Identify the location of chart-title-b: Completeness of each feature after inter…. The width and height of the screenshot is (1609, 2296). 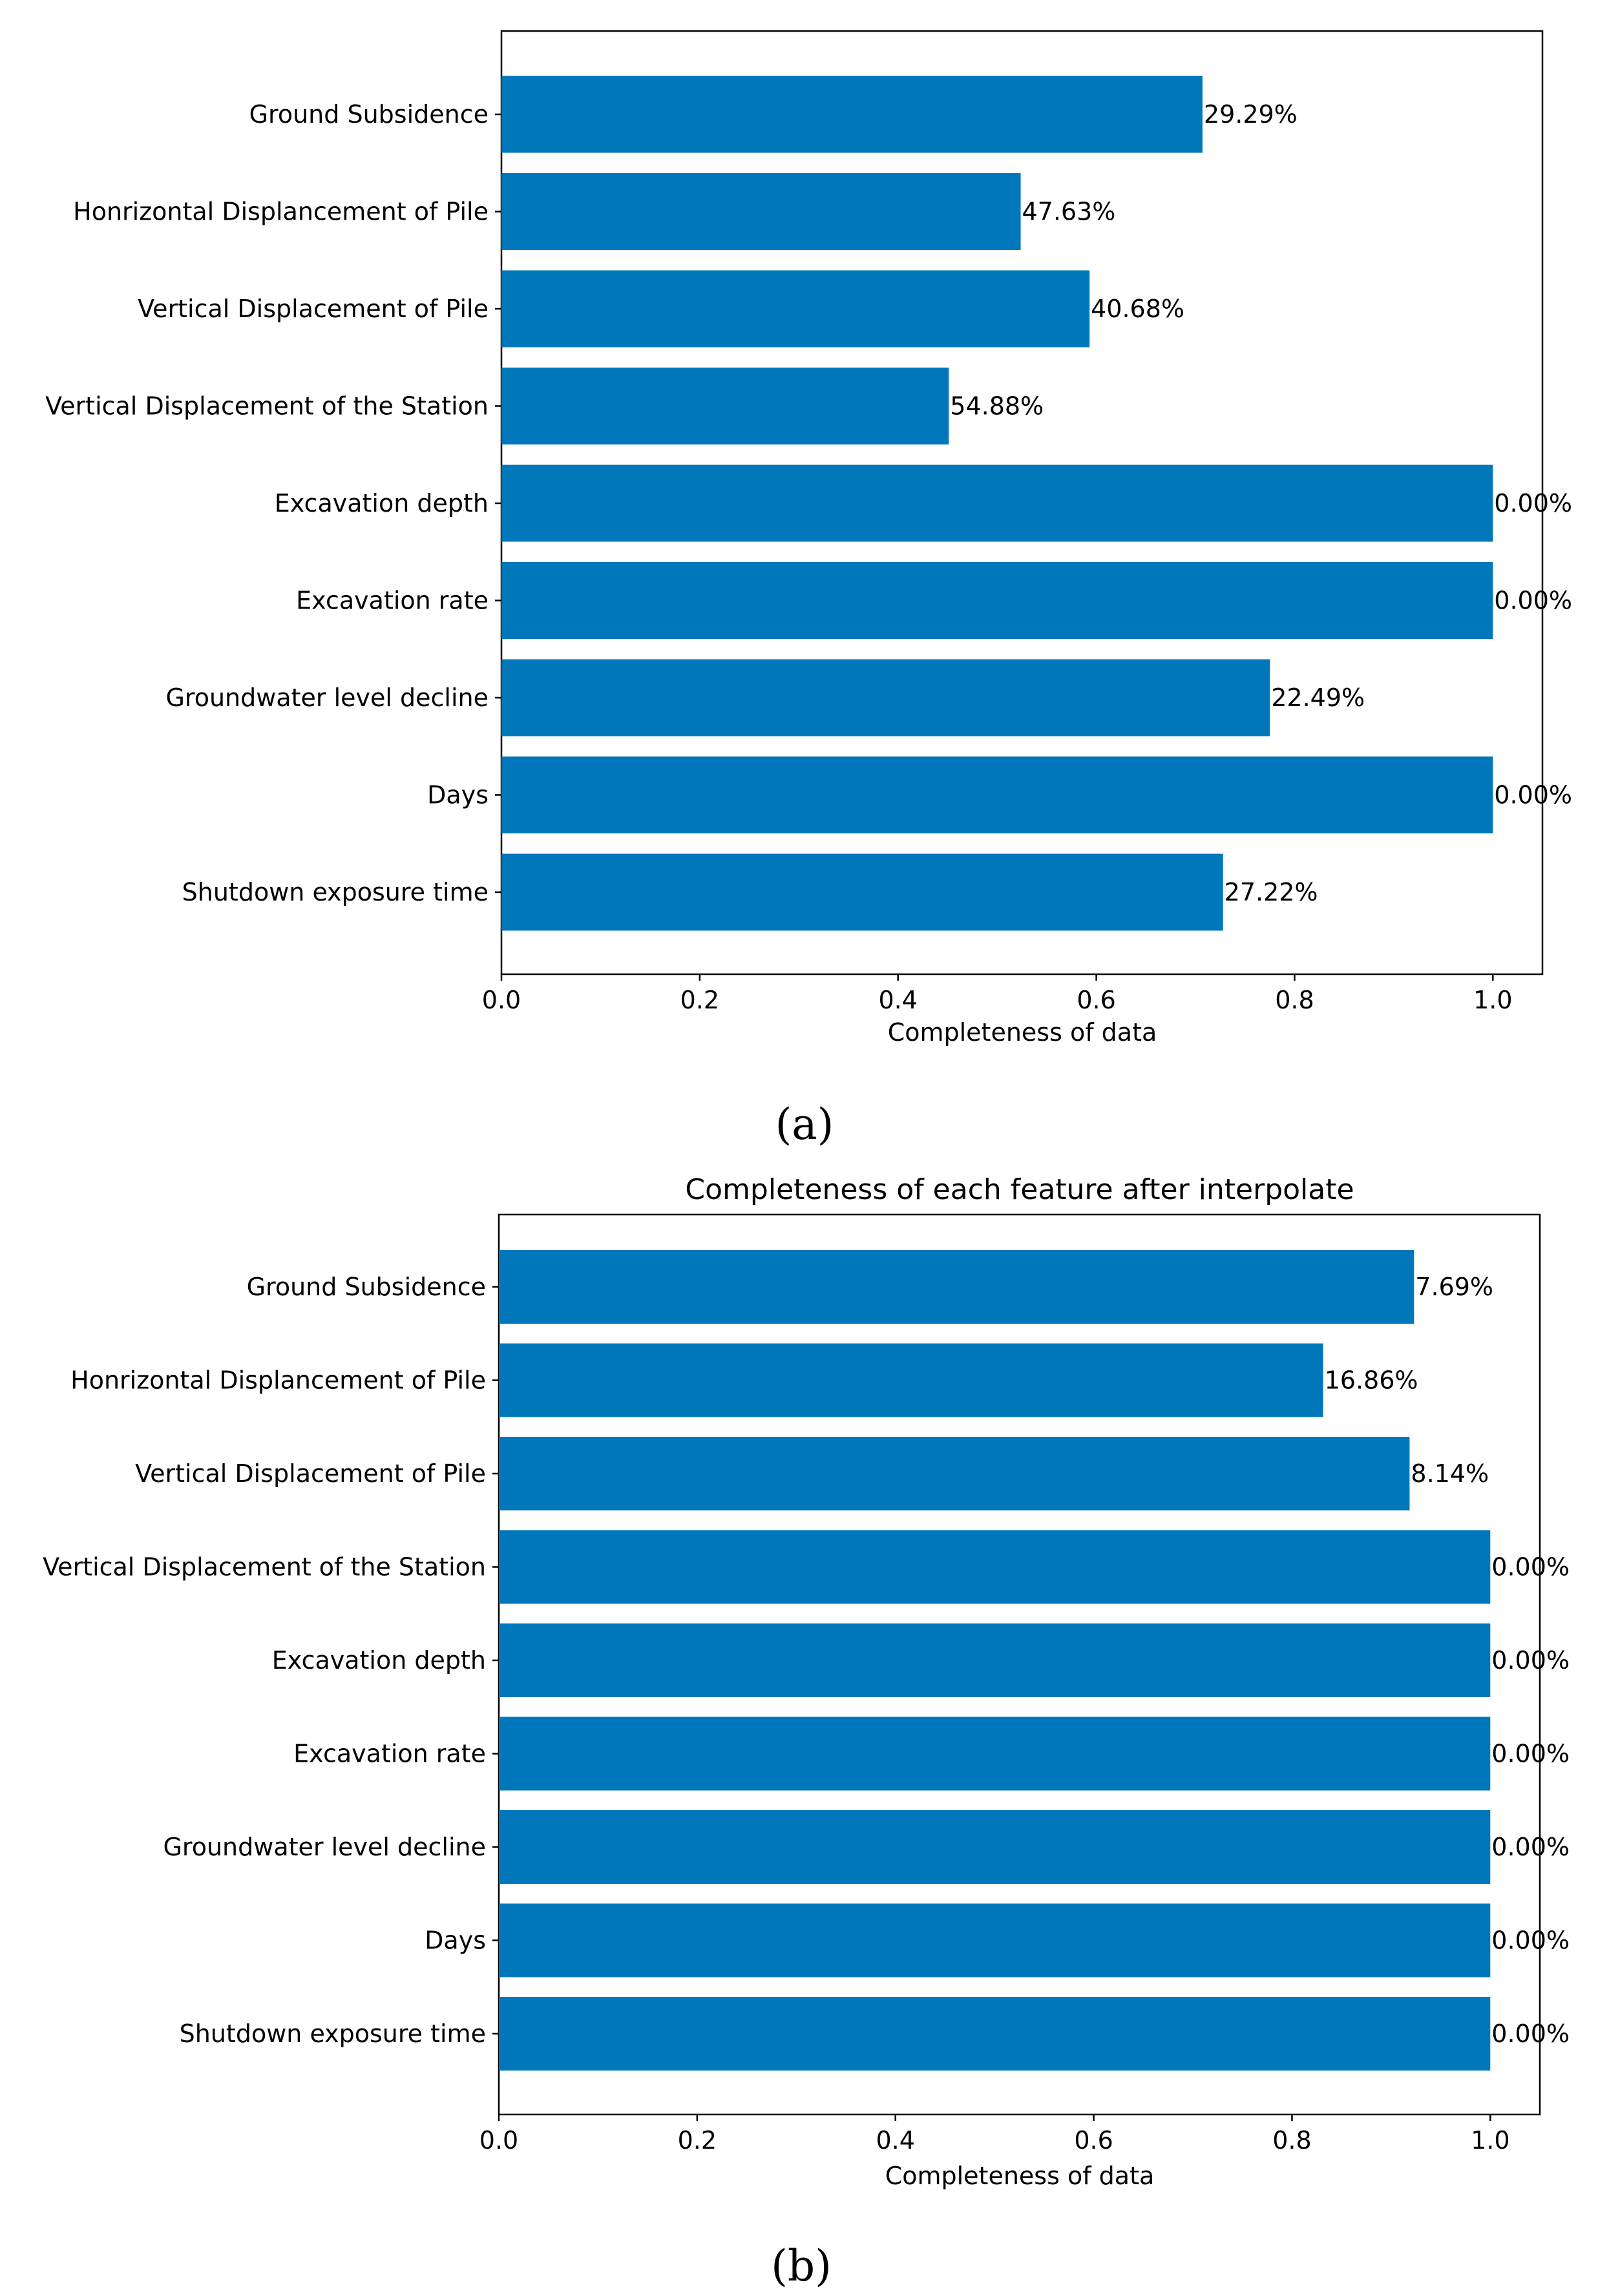
(1020, 1189).